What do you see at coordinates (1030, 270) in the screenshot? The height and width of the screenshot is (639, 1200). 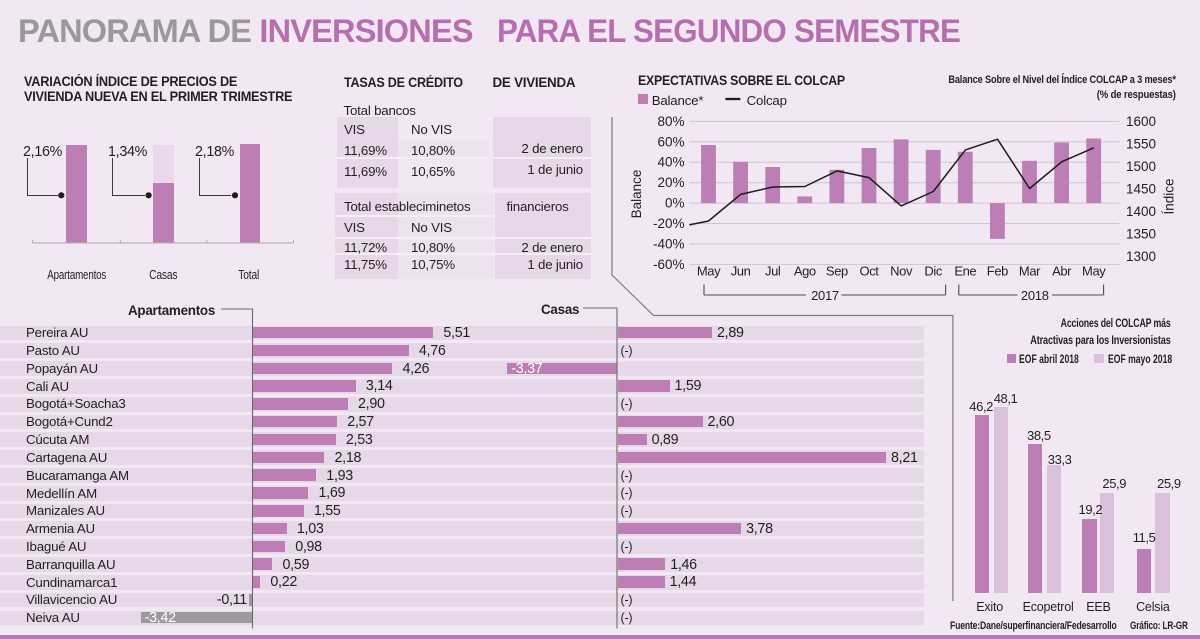 I see `svg-text: Mar` at bounding box center [1030, 270].